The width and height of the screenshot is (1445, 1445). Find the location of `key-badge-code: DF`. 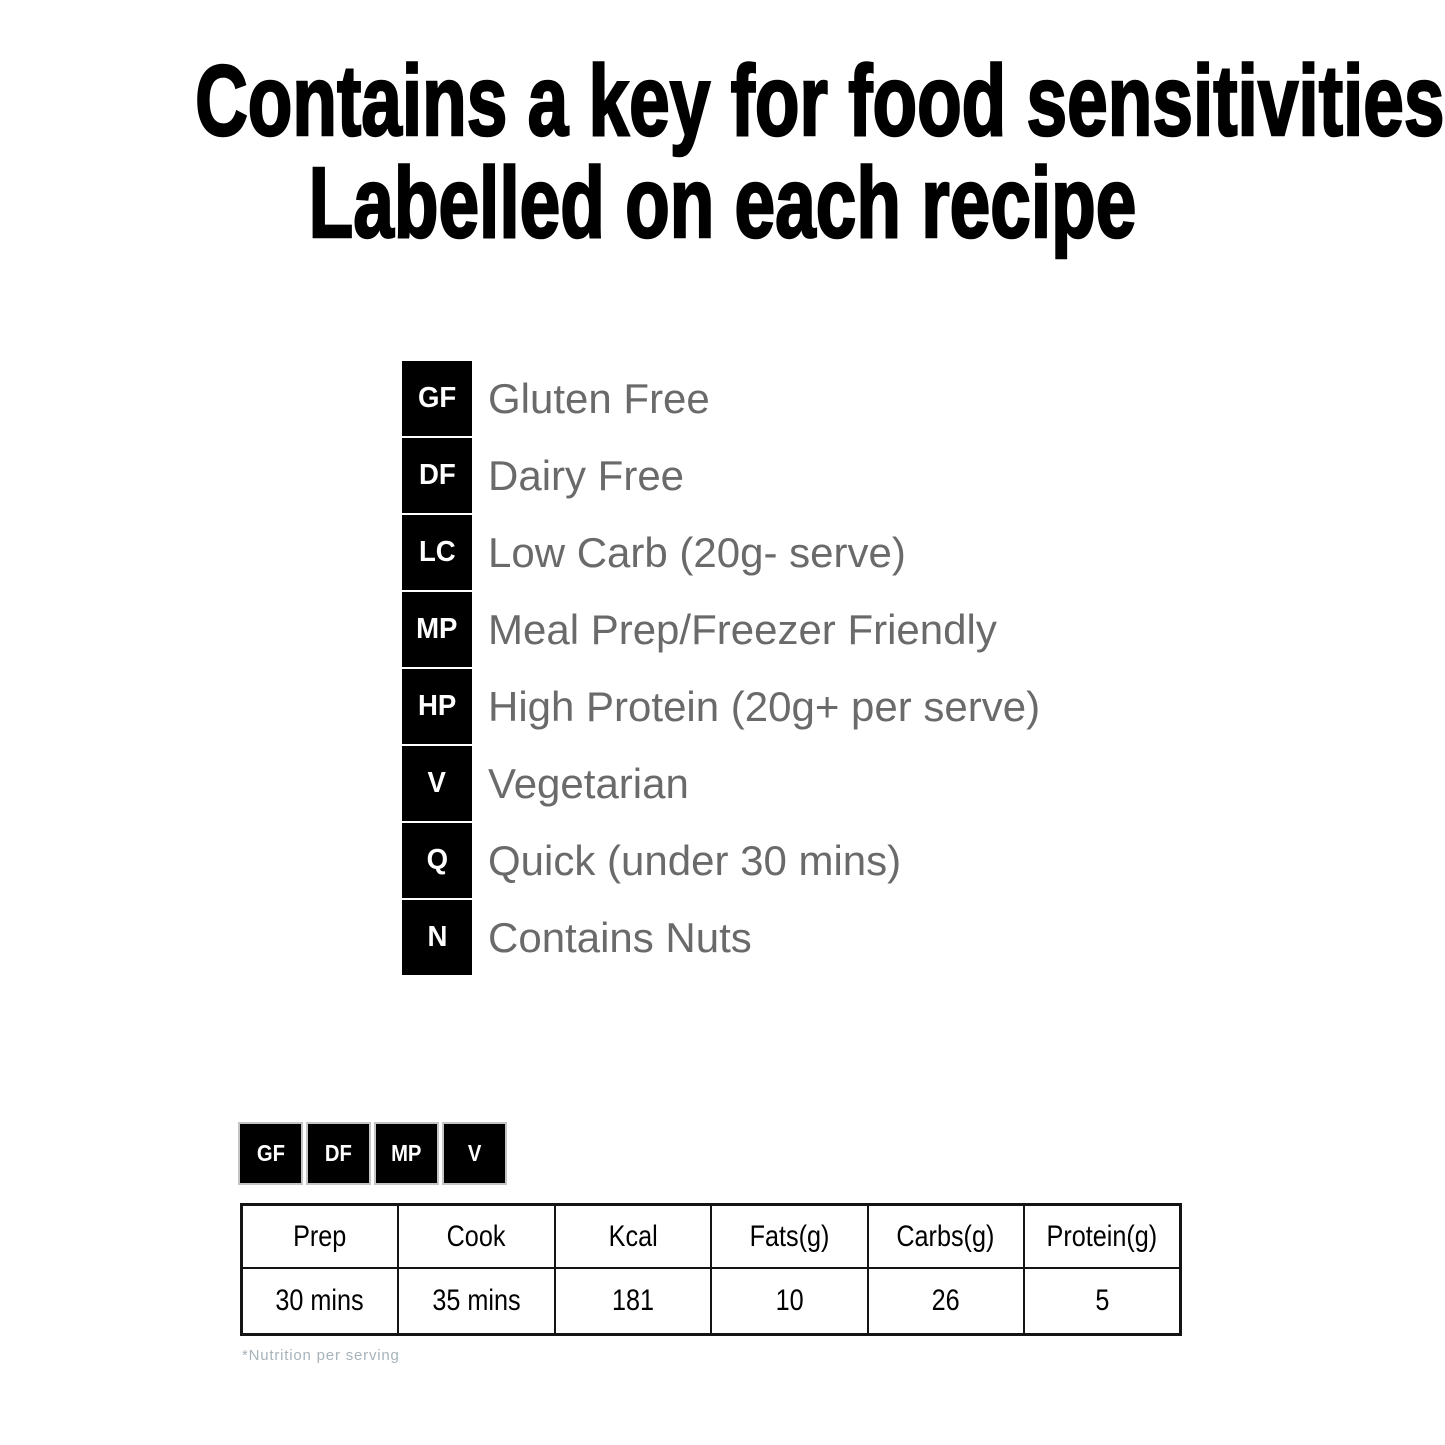

key-badge-code: DF is located at coordinates (437, 475).